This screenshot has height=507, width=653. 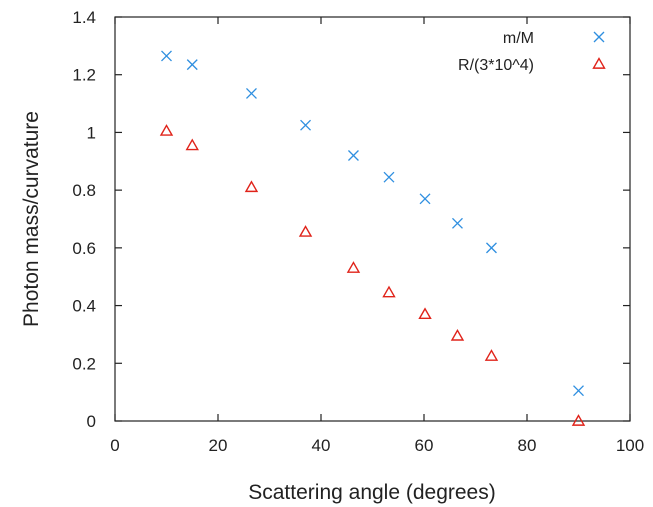 What do you see at coordinates (91, 421) in the screenshot?
I see `y-tick-label: 0` at bounding box center [91, 421].